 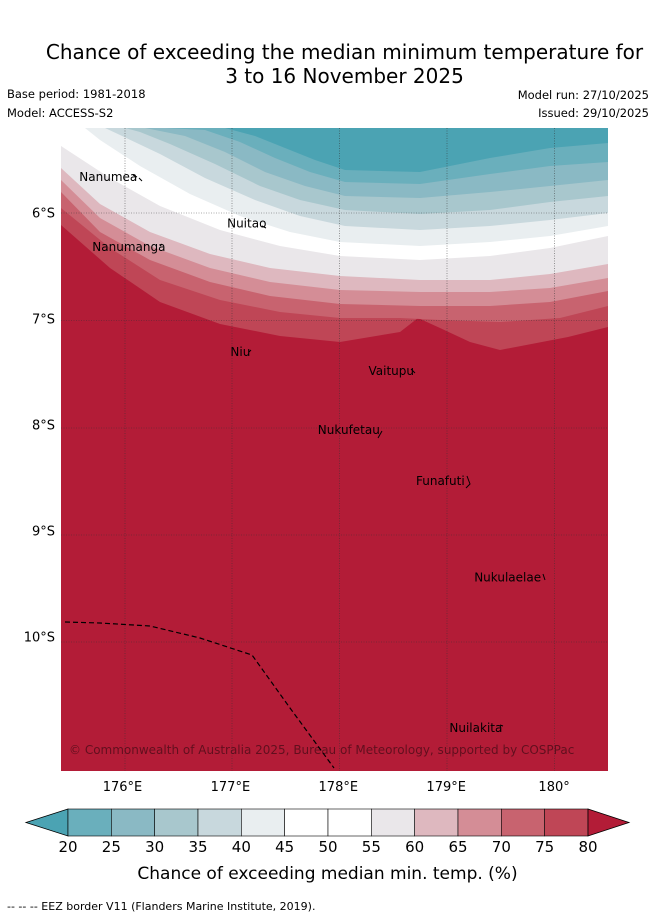 What do you see at coordinates (501, 847) in the screenshot?
I see `colorbar-tick-label: 70` at bounding box center [501, 847].